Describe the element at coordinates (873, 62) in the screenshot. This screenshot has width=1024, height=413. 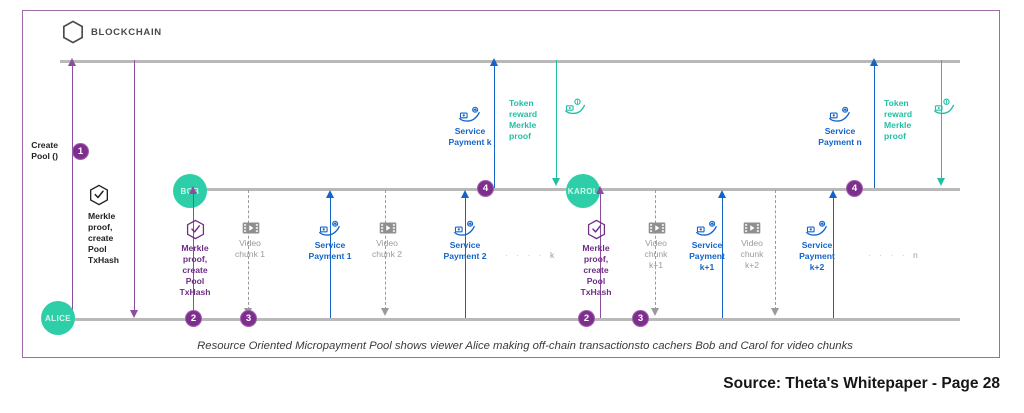
I see `arrowhead-up-payment-n` at that location.